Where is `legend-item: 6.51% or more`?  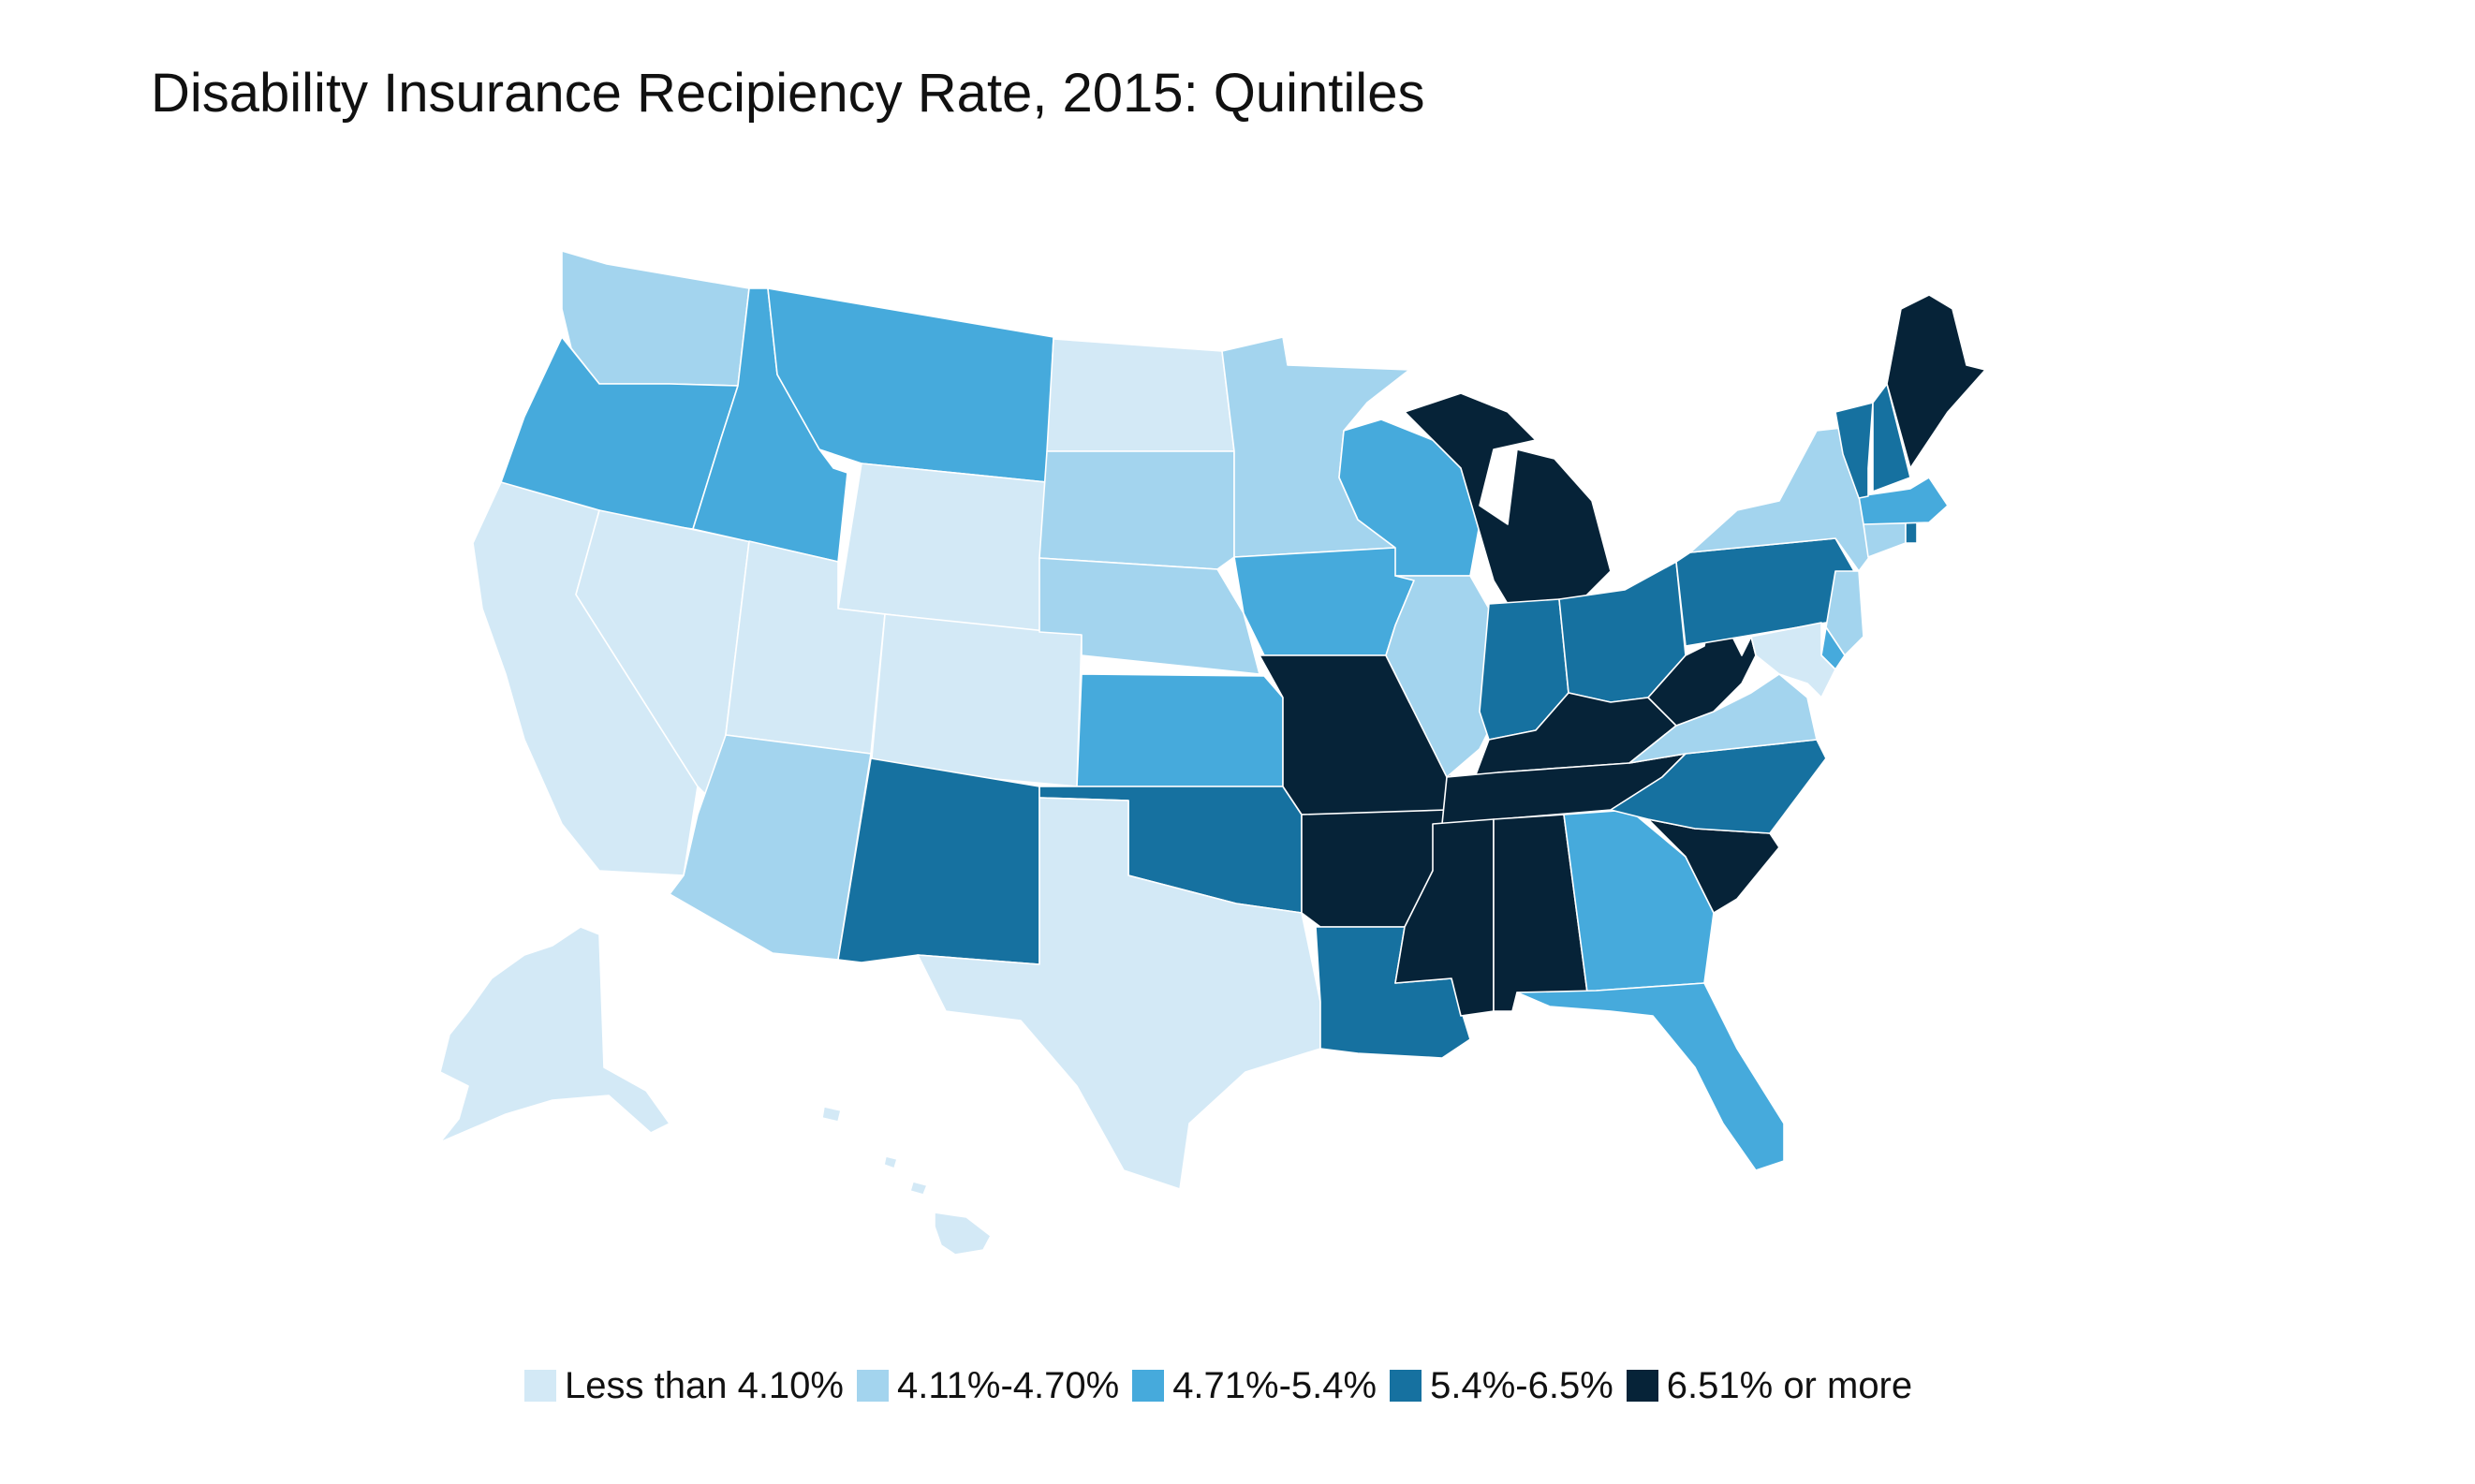
legend-item: 6.51% or more is located at coordinates (1769, 1385).